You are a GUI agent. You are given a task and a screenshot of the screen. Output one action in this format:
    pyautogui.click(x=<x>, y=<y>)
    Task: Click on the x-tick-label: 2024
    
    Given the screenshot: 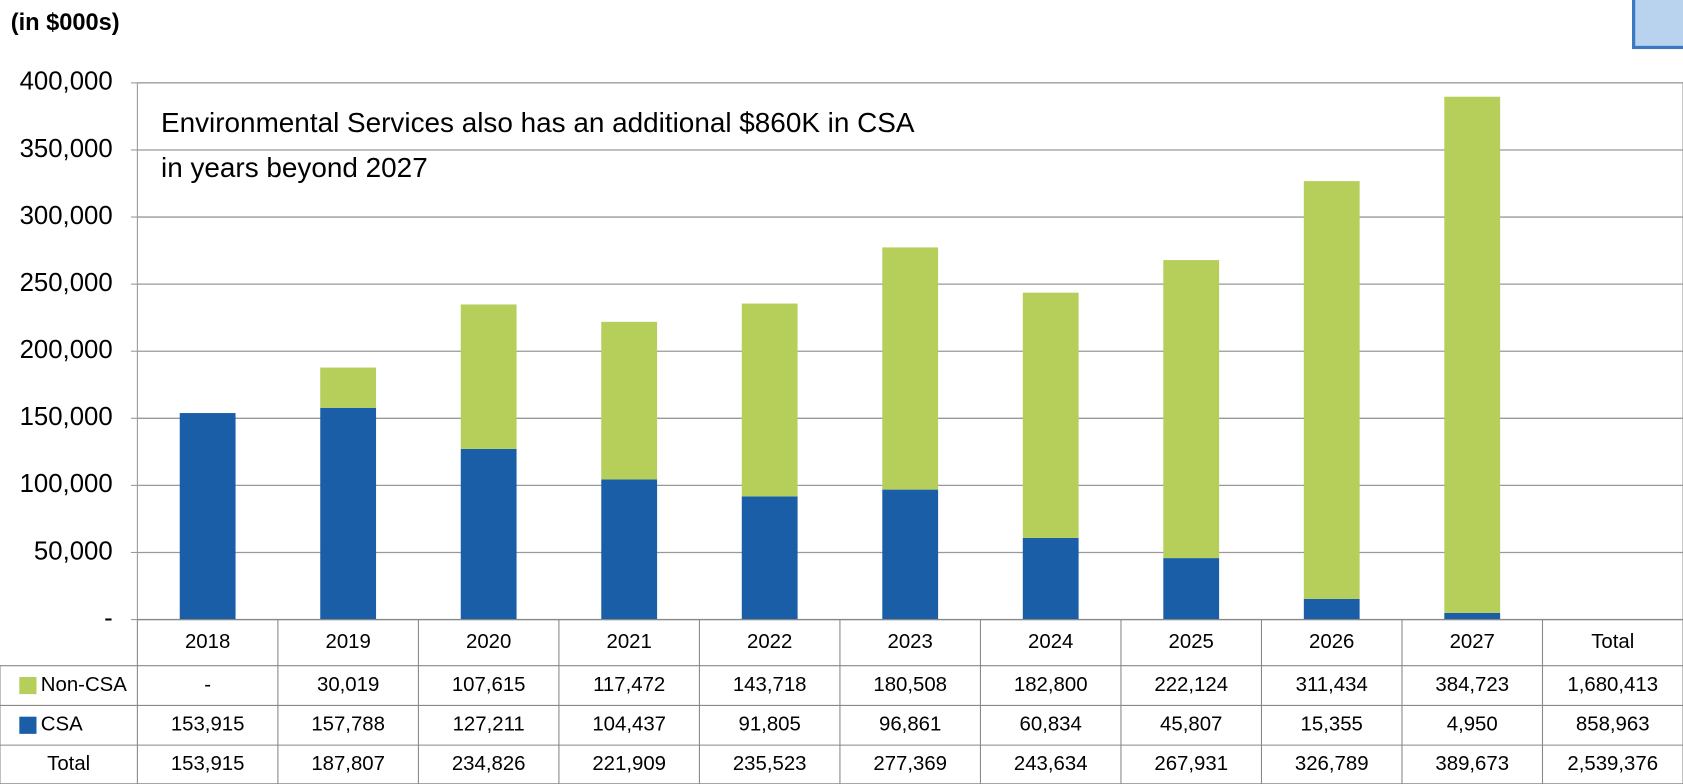 What is the action you would take?
    pyautogui.click(x=1050, y=642)
    